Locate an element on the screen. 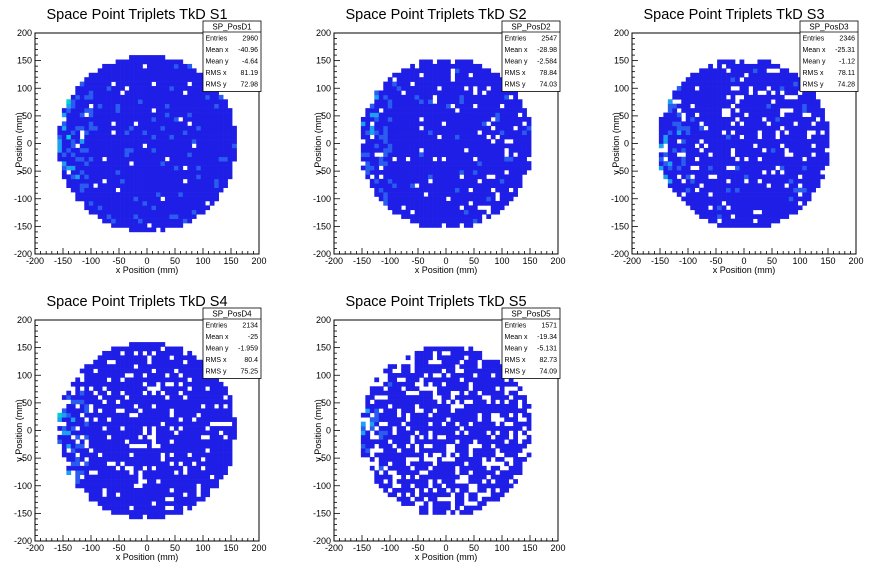 Image resolution: width=896 pixels, height=574 pixels. stats-name: SP_PosD3 is located at coordinates (829, 27).